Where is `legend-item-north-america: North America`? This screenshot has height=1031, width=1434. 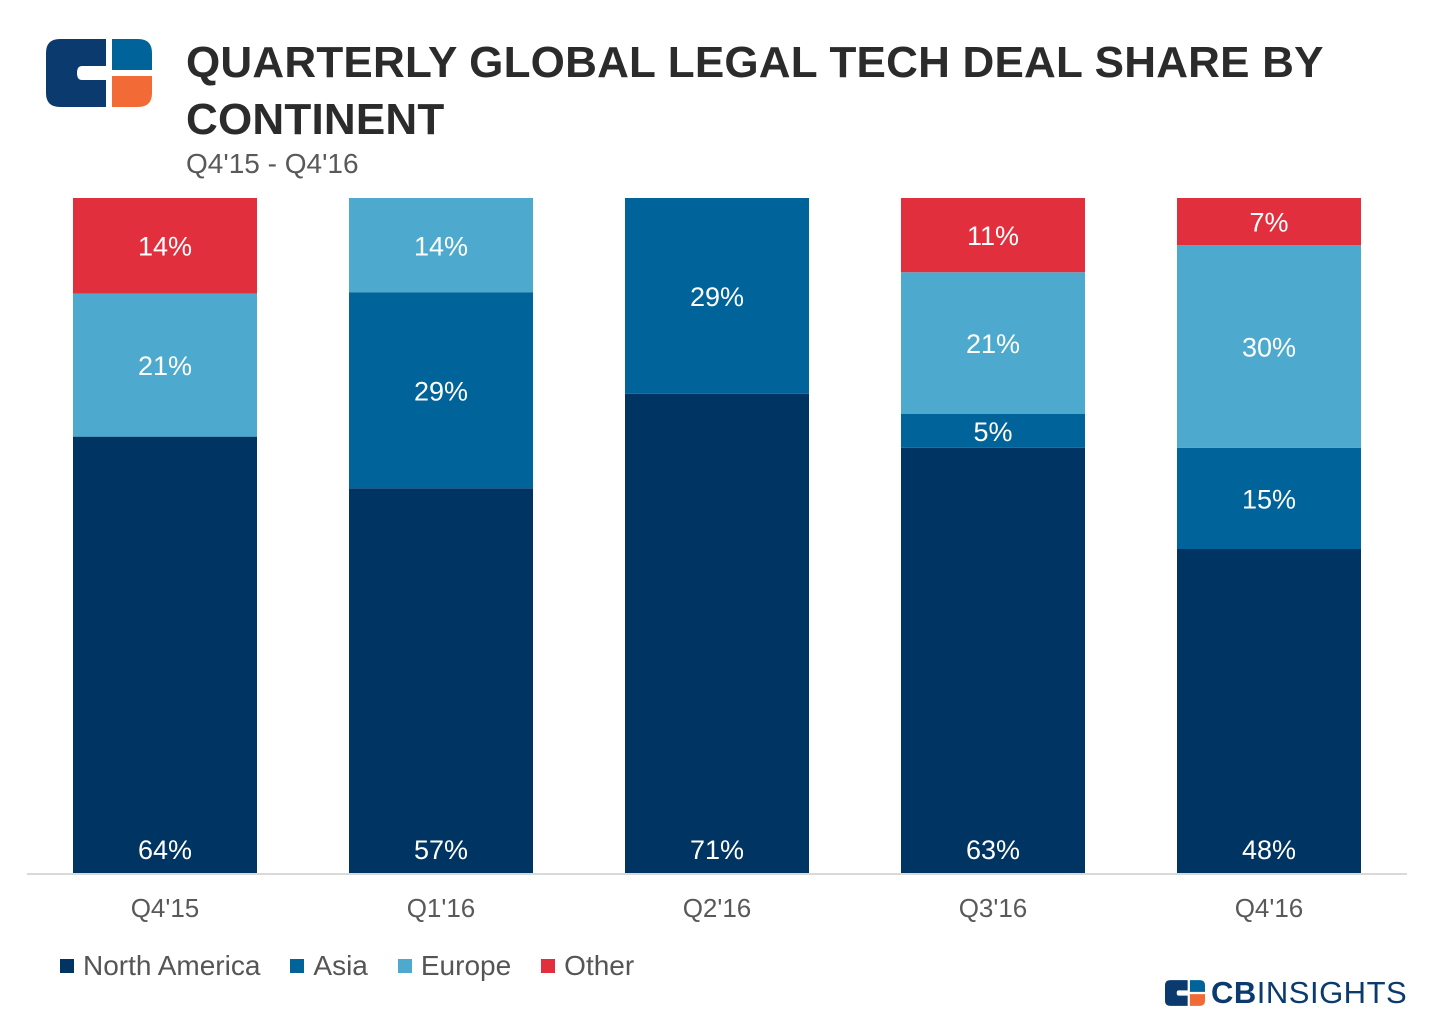
legend-item-north-america: North America is located at coordinates (160, 966).